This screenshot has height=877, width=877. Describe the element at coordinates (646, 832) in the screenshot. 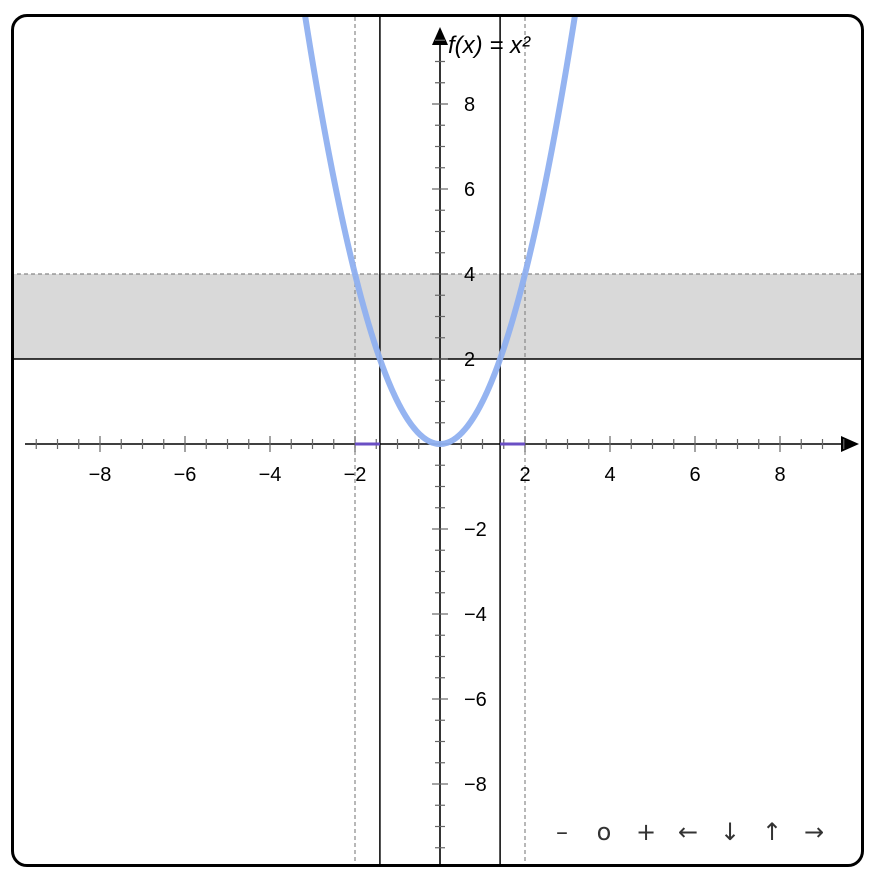

I see `zoom-in-button: +` at that location.